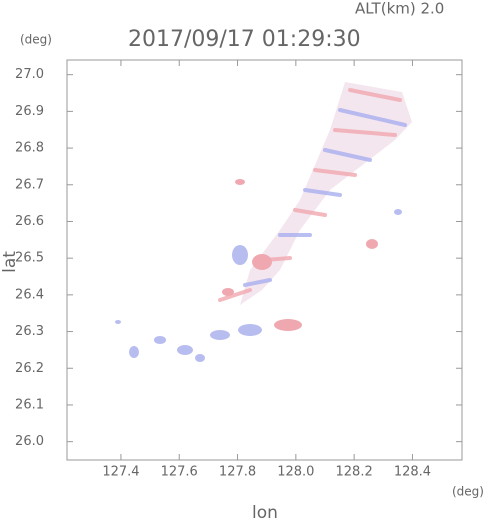  What do you see at coordinates (29, 111) in the screenshot?
I see `y-tick-label: 26.9` at bounding box center [29, 111].